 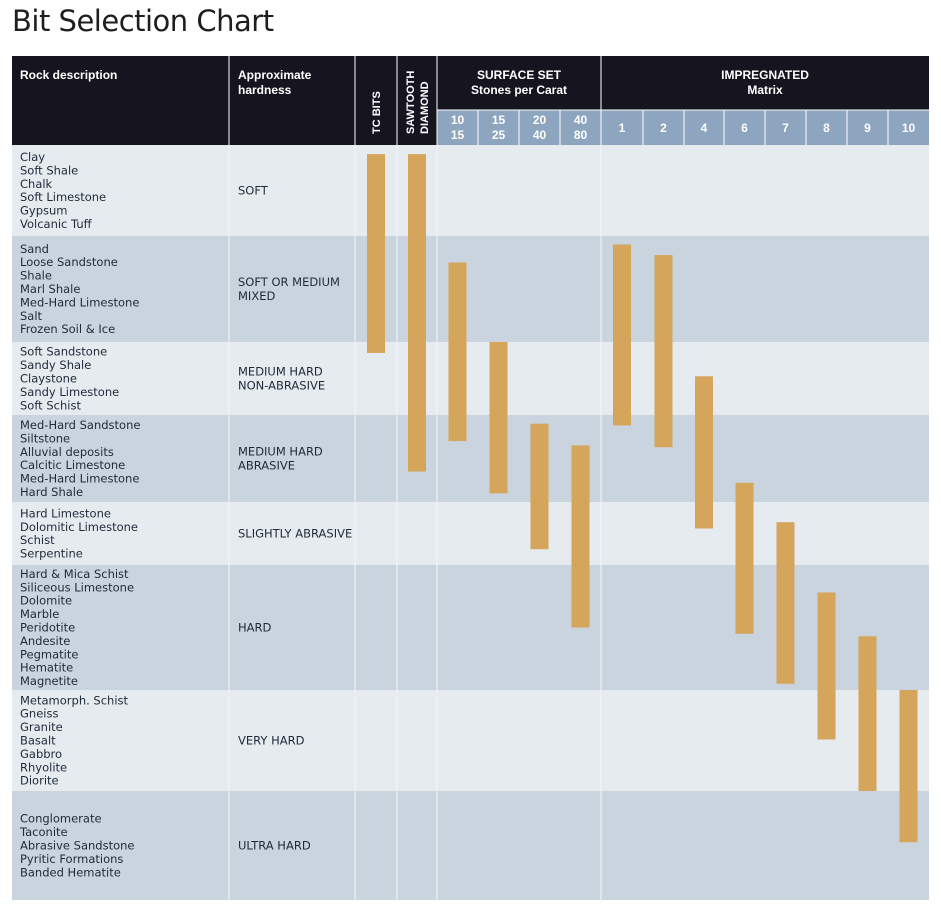 I want to click on rock-name: Pyritic Formations, so click(x=71, y=859).